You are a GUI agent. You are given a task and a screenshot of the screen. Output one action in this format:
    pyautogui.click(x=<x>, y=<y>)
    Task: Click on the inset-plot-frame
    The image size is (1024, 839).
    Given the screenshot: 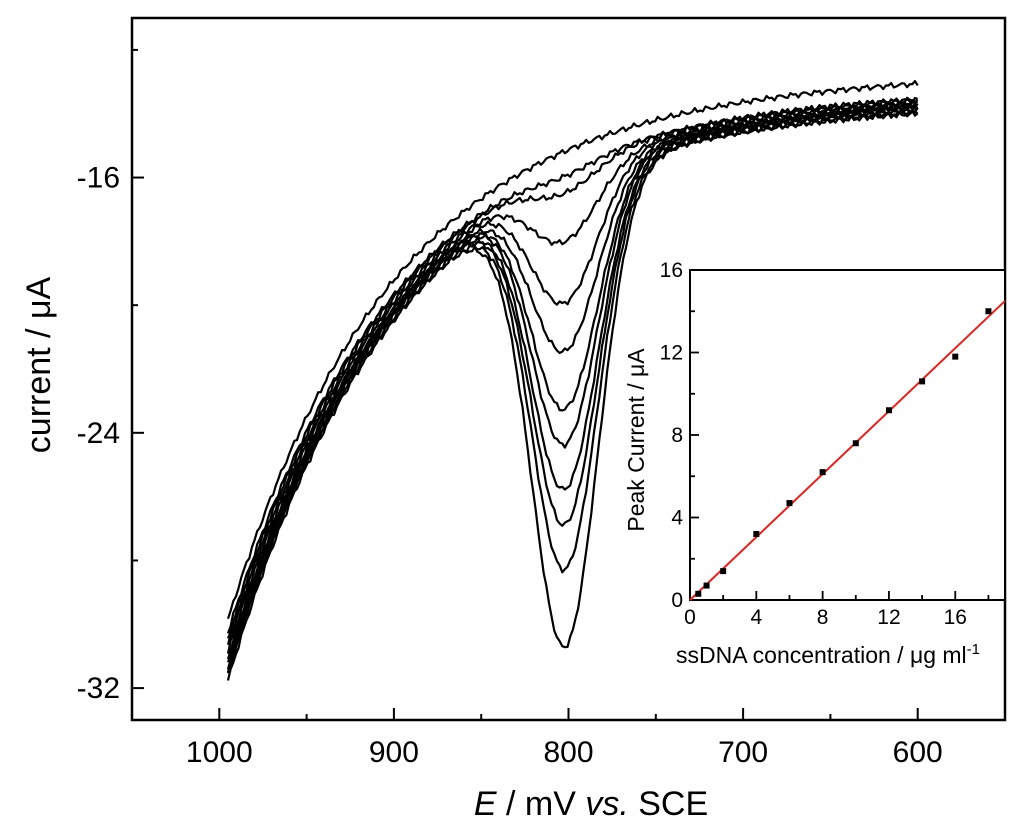 What is the action you would take?
    pyautogui.click(x=847, y=435)
    